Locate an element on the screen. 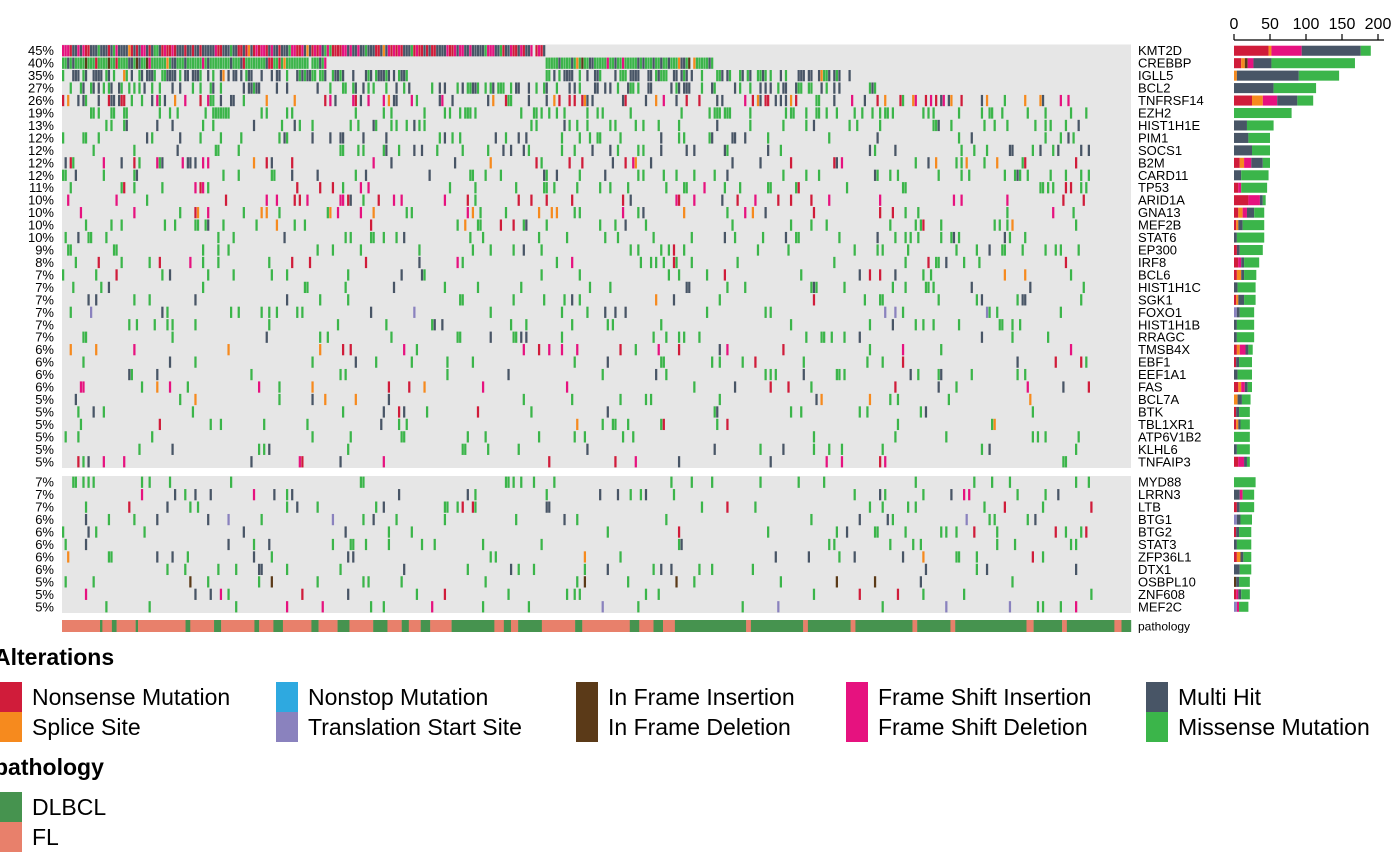  gene-bar-tp53 is located at coordinates (1251, 187).